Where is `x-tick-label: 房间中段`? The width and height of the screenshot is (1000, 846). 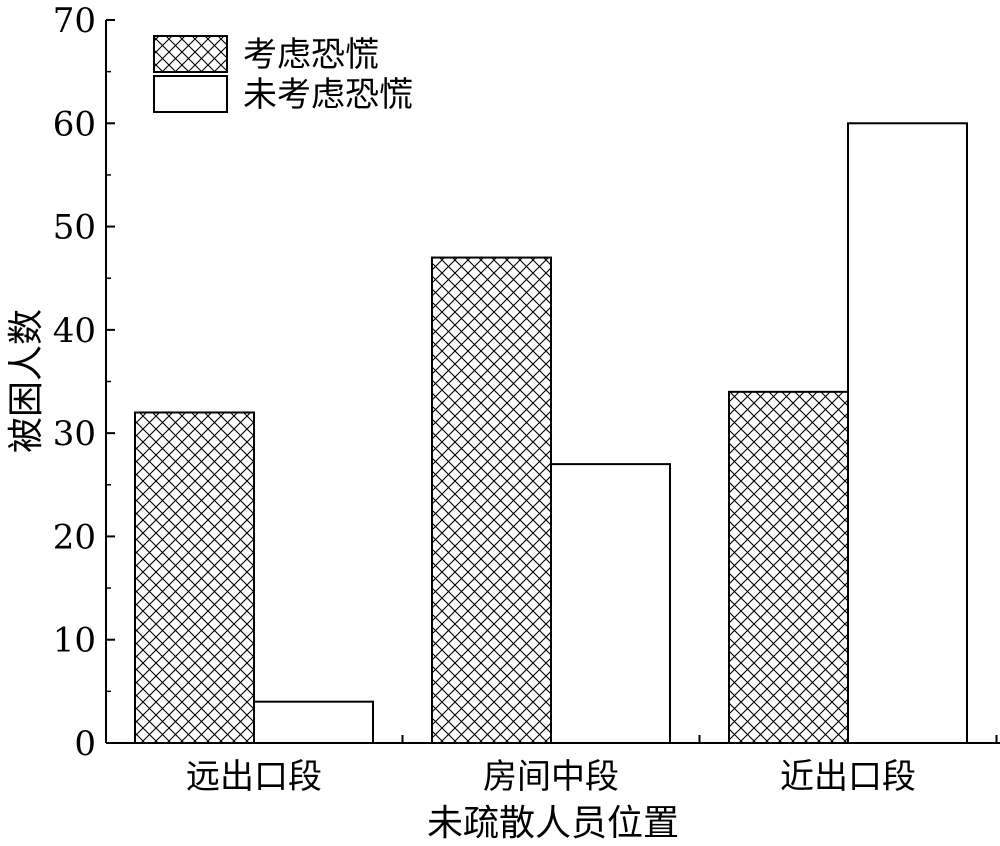 x-tick-label: 房间中段 is located at coordinates (551, 777).